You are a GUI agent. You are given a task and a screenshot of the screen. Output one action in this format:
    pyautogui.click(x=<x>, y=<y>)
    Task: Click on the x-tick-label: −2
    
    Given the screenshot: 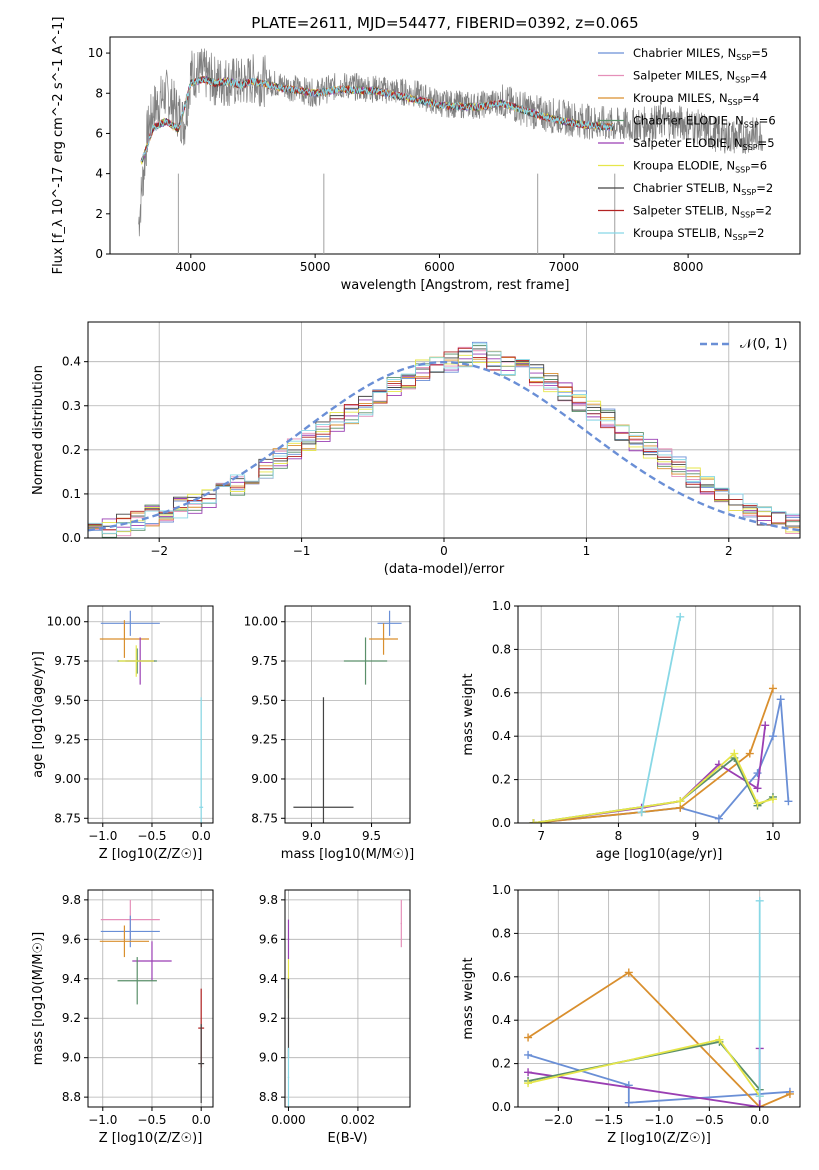 What is the action you would take?
    pyautogui.click(x=159, y=551)
    